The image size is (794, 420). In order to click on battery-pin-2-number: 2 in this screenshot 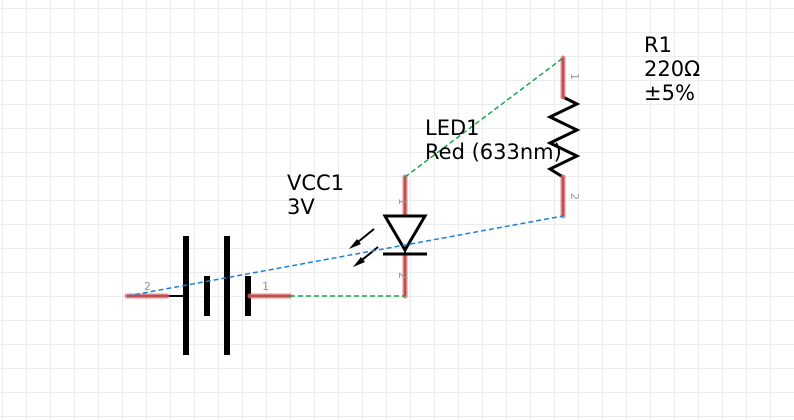, I will do `click(147, 286)`.